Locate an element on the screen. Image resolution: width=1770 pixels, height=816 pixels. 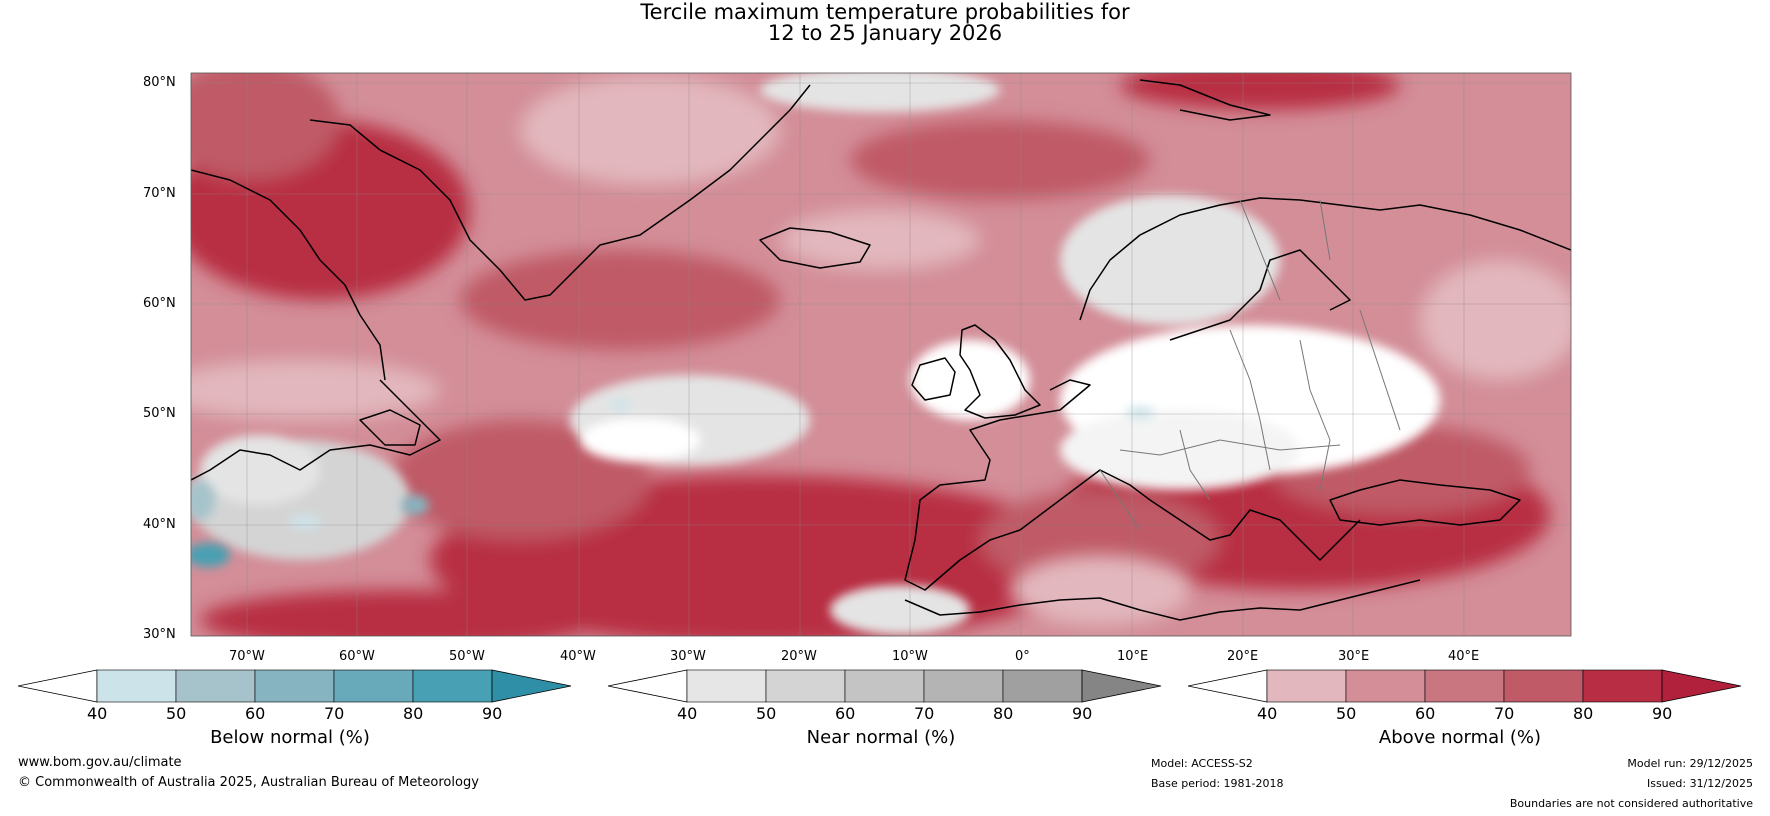
colorbar-above-high-extension is located at coordinates (1701, 686).